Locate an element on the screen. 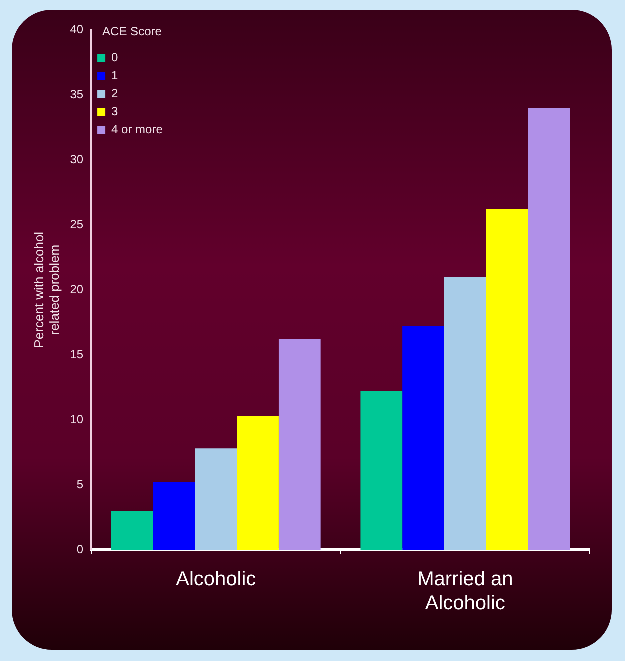 The width and height of the screenshot is (625, 661). y-tick-label: 25 is located at coordinates (77, 224).